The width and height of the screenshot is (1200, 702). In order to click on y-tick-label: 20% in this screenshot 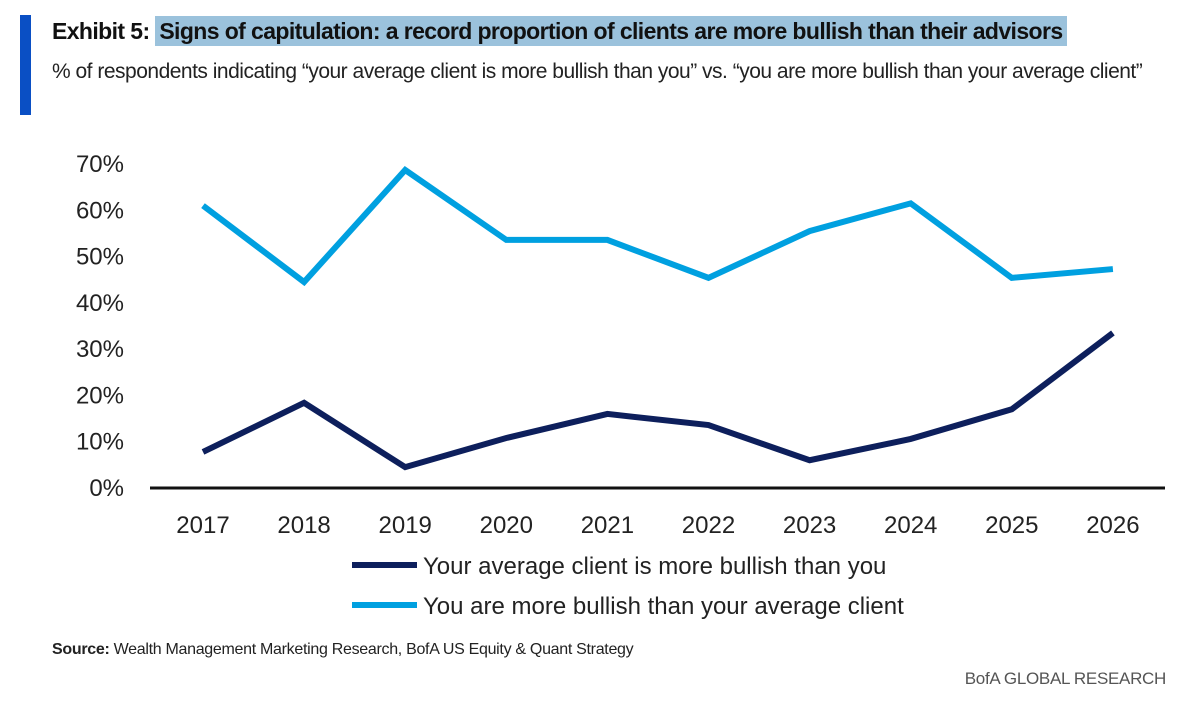, I will do `click(100, 395)`.